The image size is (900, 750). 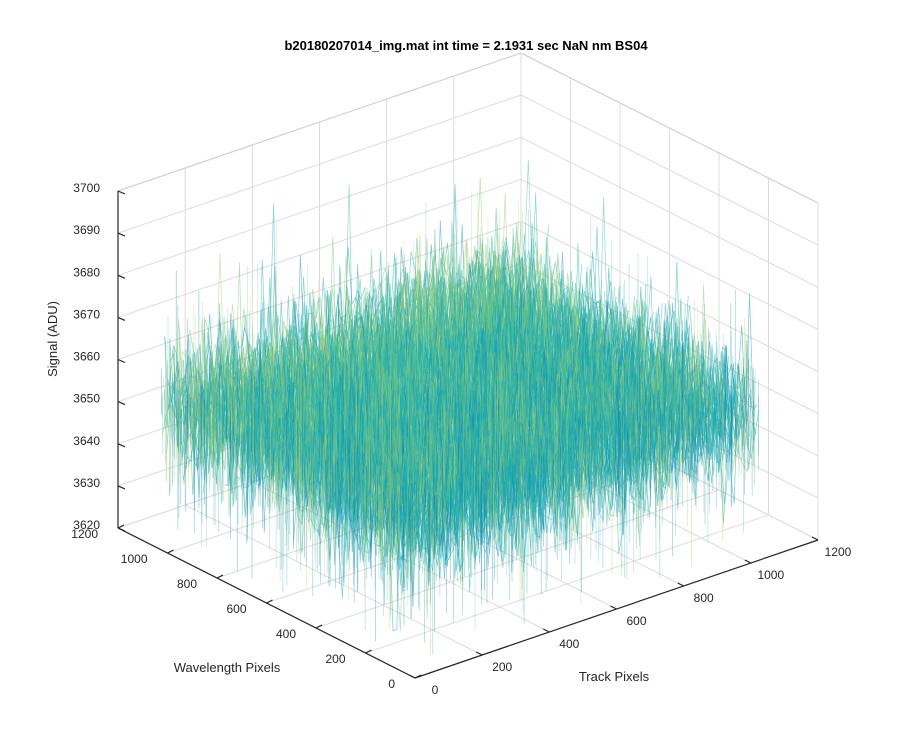 I want to click on floor-grid-line, so click(x=517, y=559).